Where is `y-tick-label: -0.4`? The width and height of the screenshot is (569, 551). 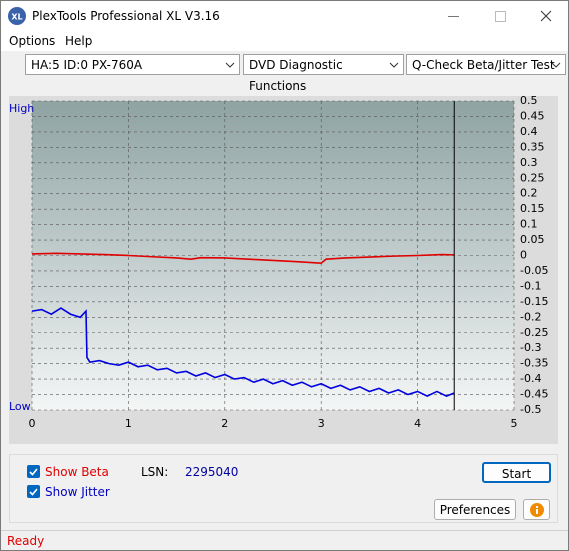 y-tick-label: -0.4 is located at coordinates (530, 378).